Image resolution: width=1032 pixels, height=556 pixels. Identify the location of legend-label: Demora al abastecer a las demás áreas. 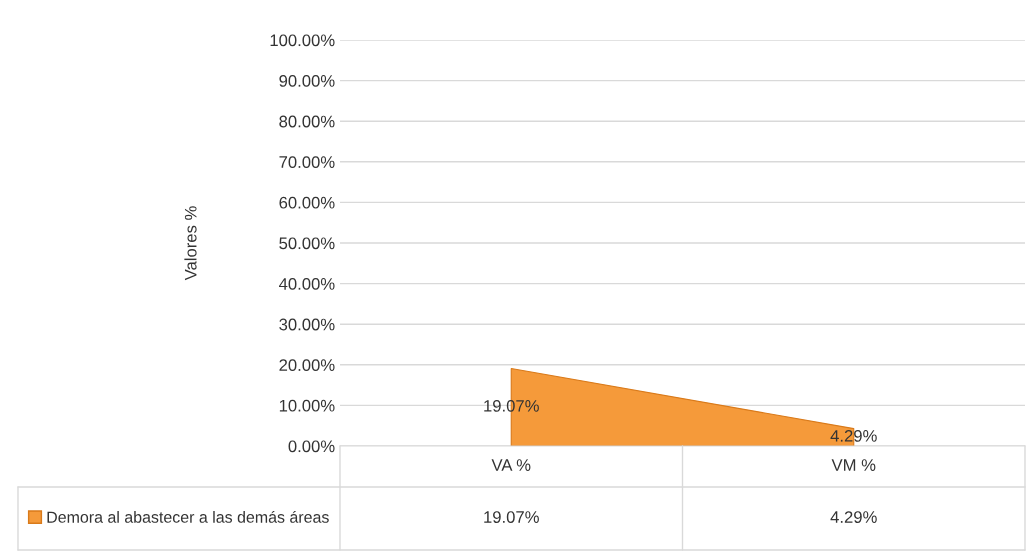
(188, 516).